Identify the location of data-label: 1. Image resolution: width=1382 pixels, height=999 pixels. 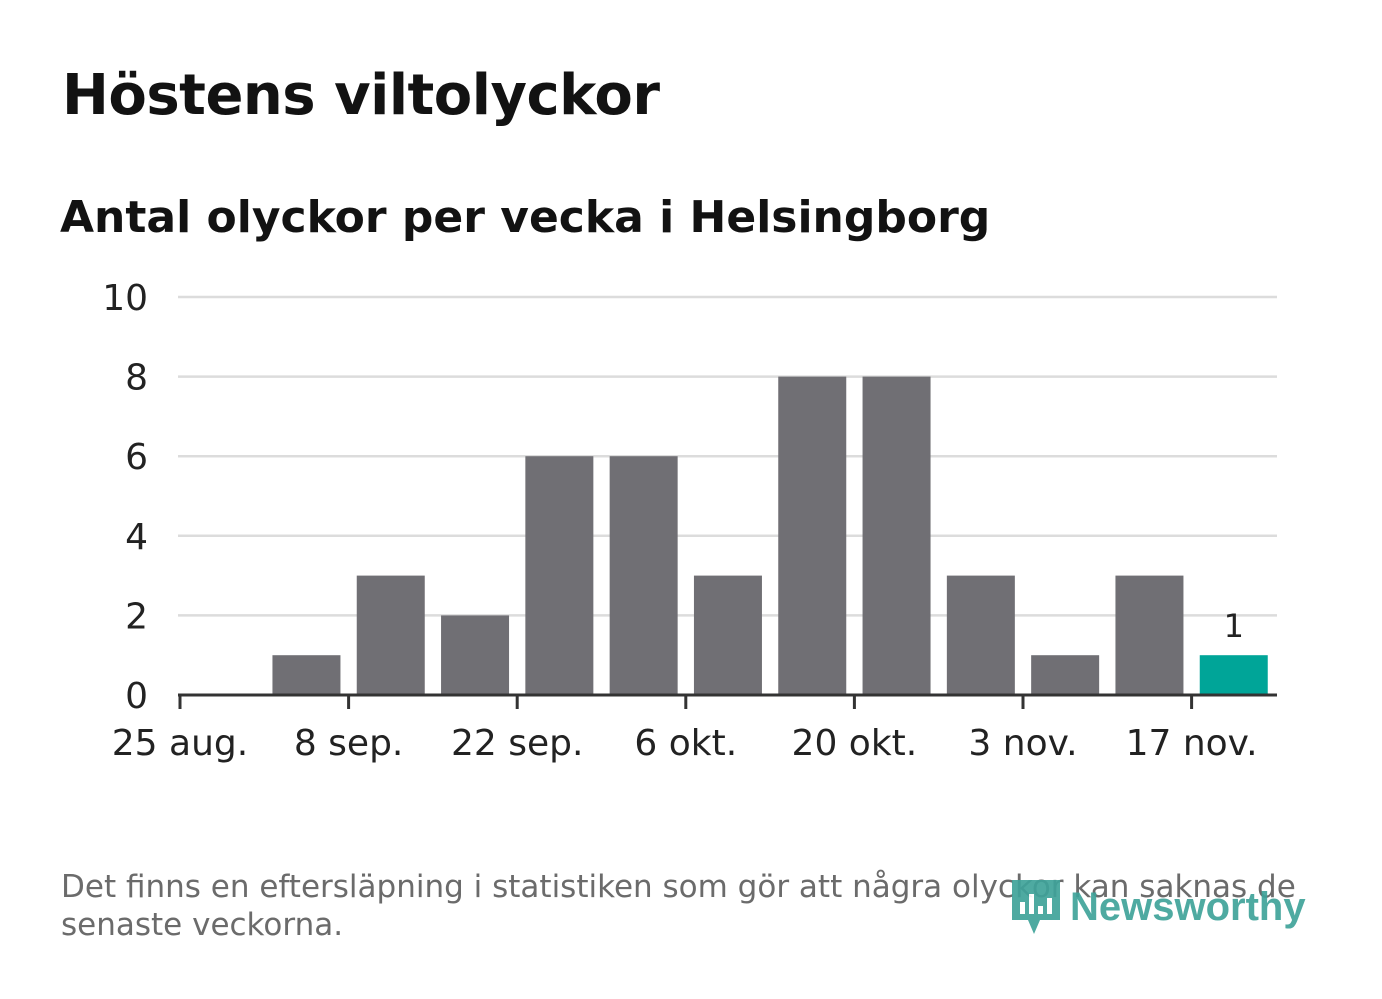
(1234, 626).